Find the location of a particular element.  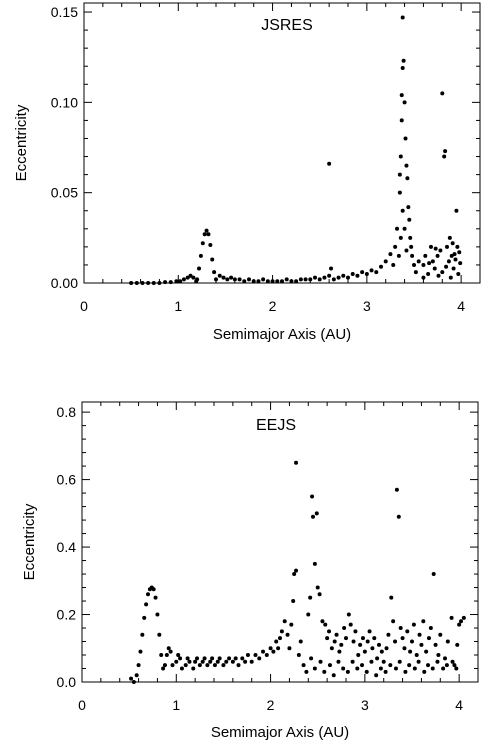

y-tick-label: 0.2 is located at coordinates (67, 615).